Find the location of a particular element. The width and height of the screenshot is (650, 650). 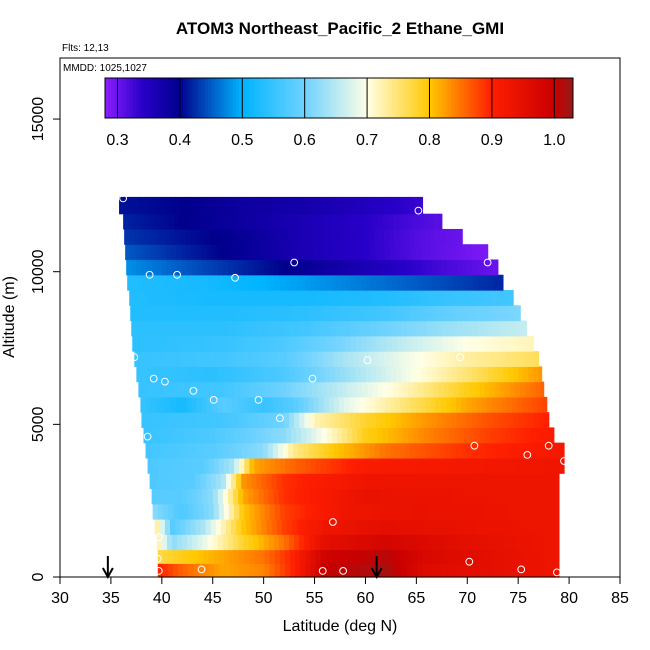

observation-point is located at coordinates (418, 210).